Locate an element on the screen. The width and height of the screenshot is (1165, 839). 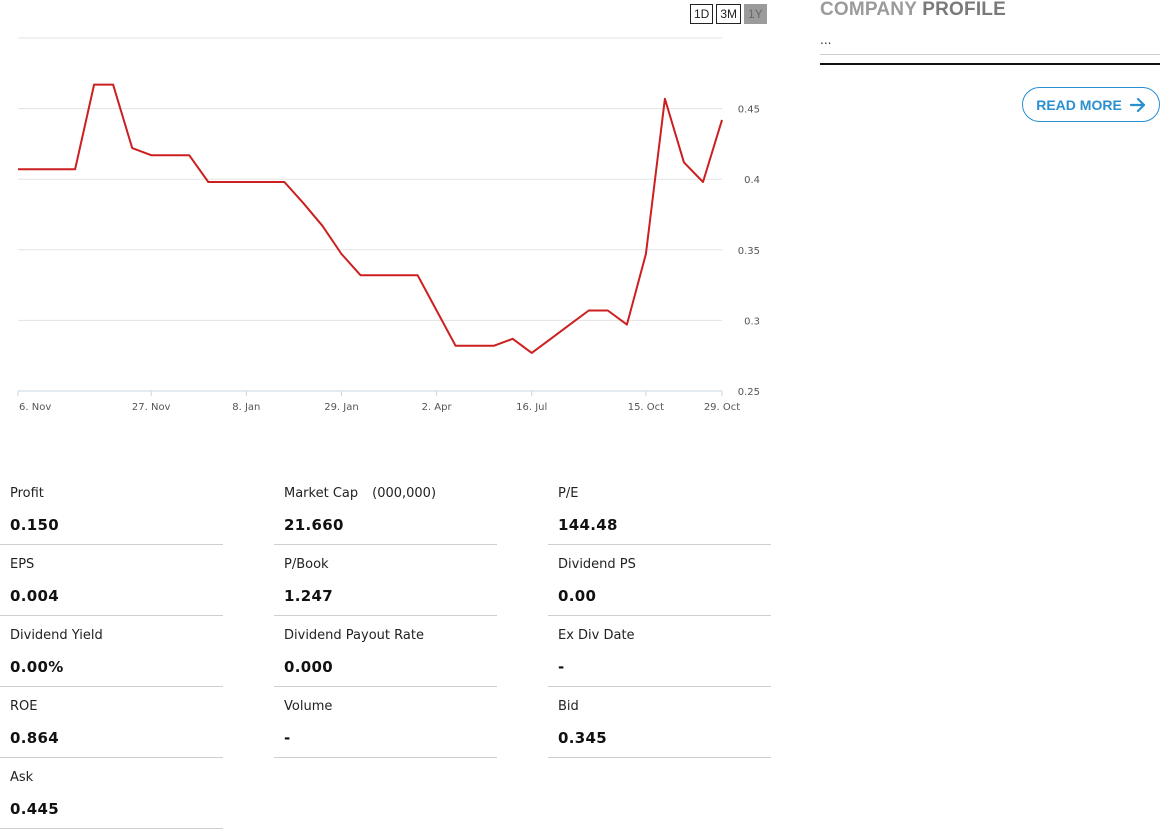
range-button-1d: 1D is located at coordinates (702, 14).